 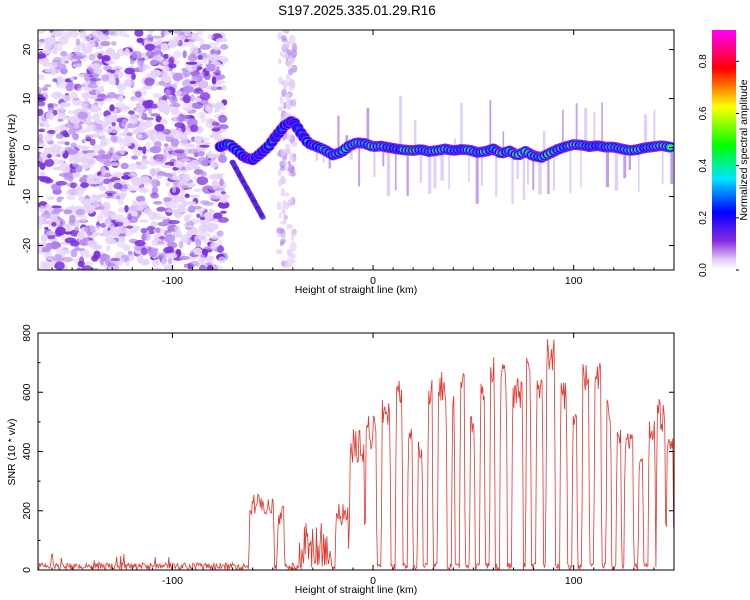 I want to click on figure-title: S197.2025.335.01.29.R16, so click(x=357, y=10).